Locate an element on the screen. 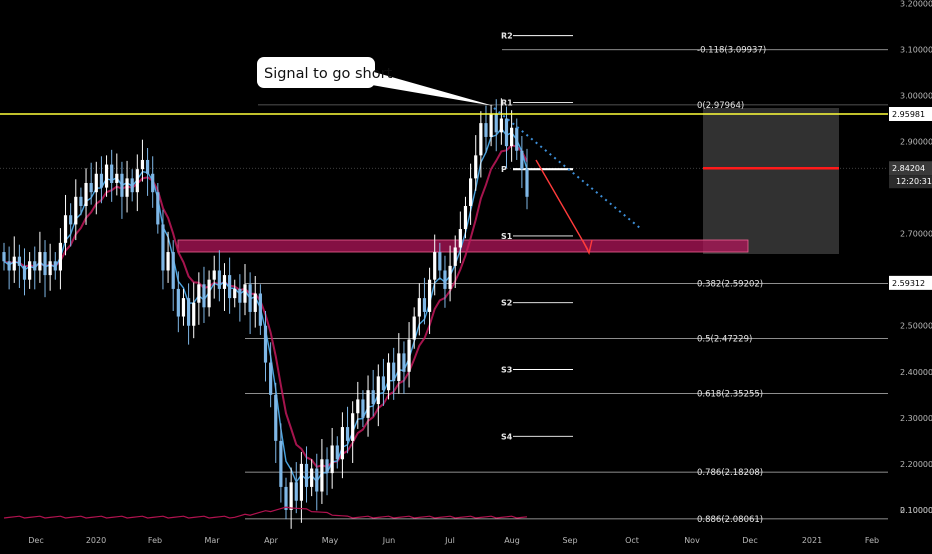  price-tick-label: 2.70000 is located at coordinates (916, 234).